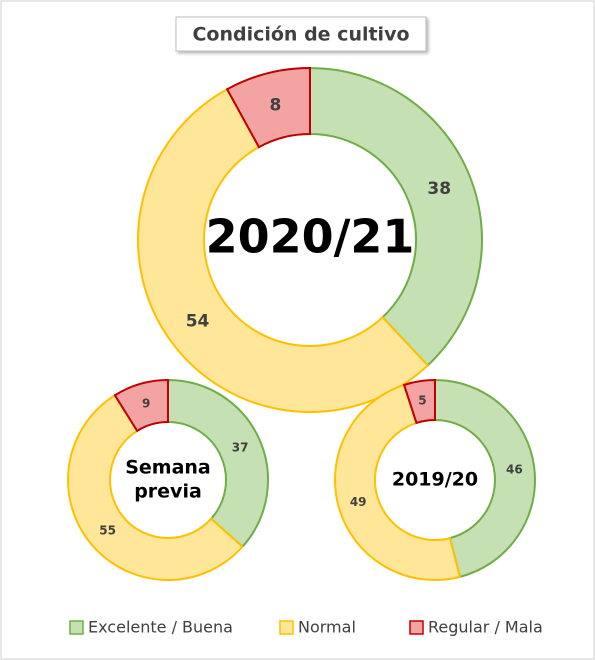  Describe the element at coordinates (310, 237) in the screenshot. I see `center-label: 2020/21` at that location.